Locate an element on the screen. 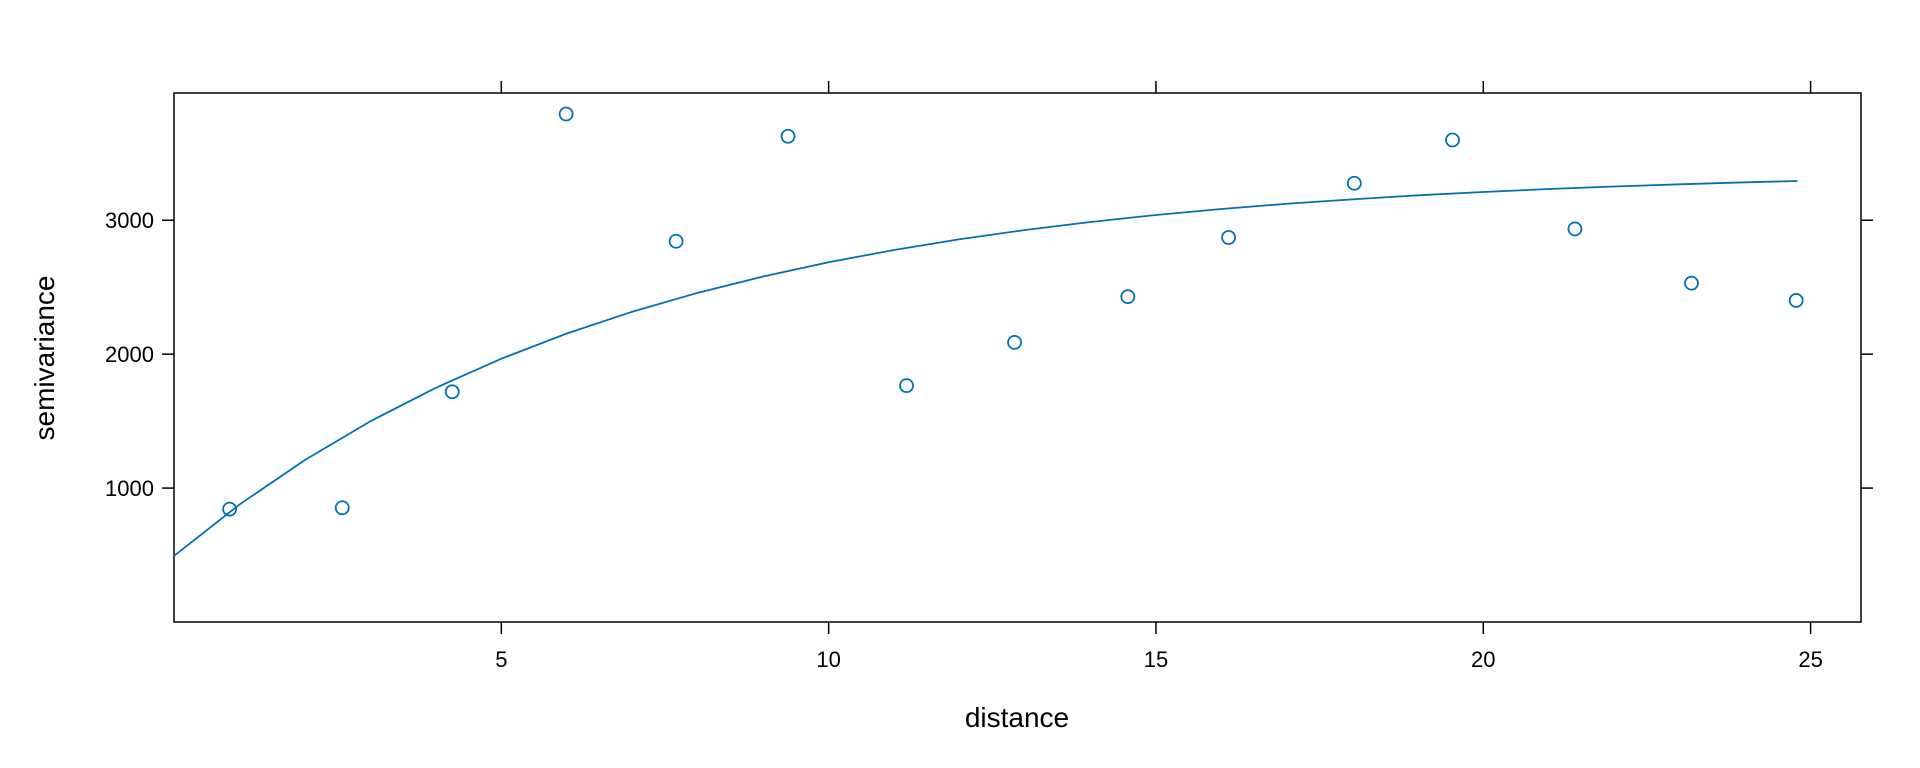  y-tick-label: 3000 is located at coordinates (129, 220).